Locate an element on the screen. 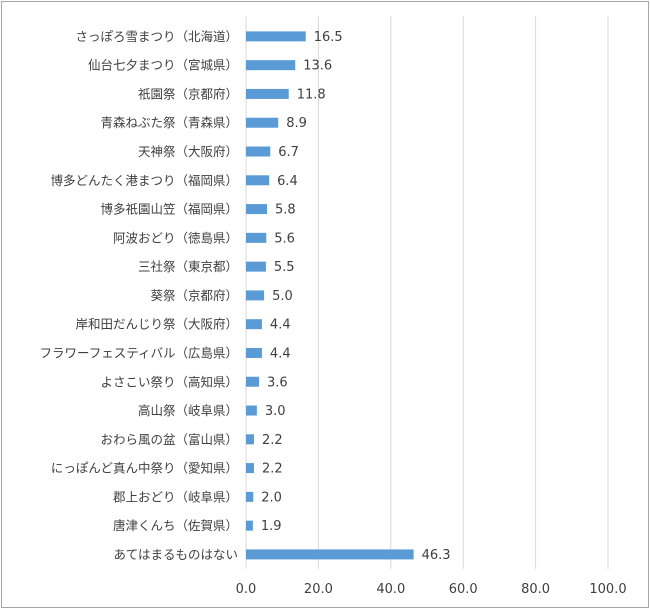 This screenshot has width=650, height=609. data-label: 13.6 is located at coordinates (317, 66).